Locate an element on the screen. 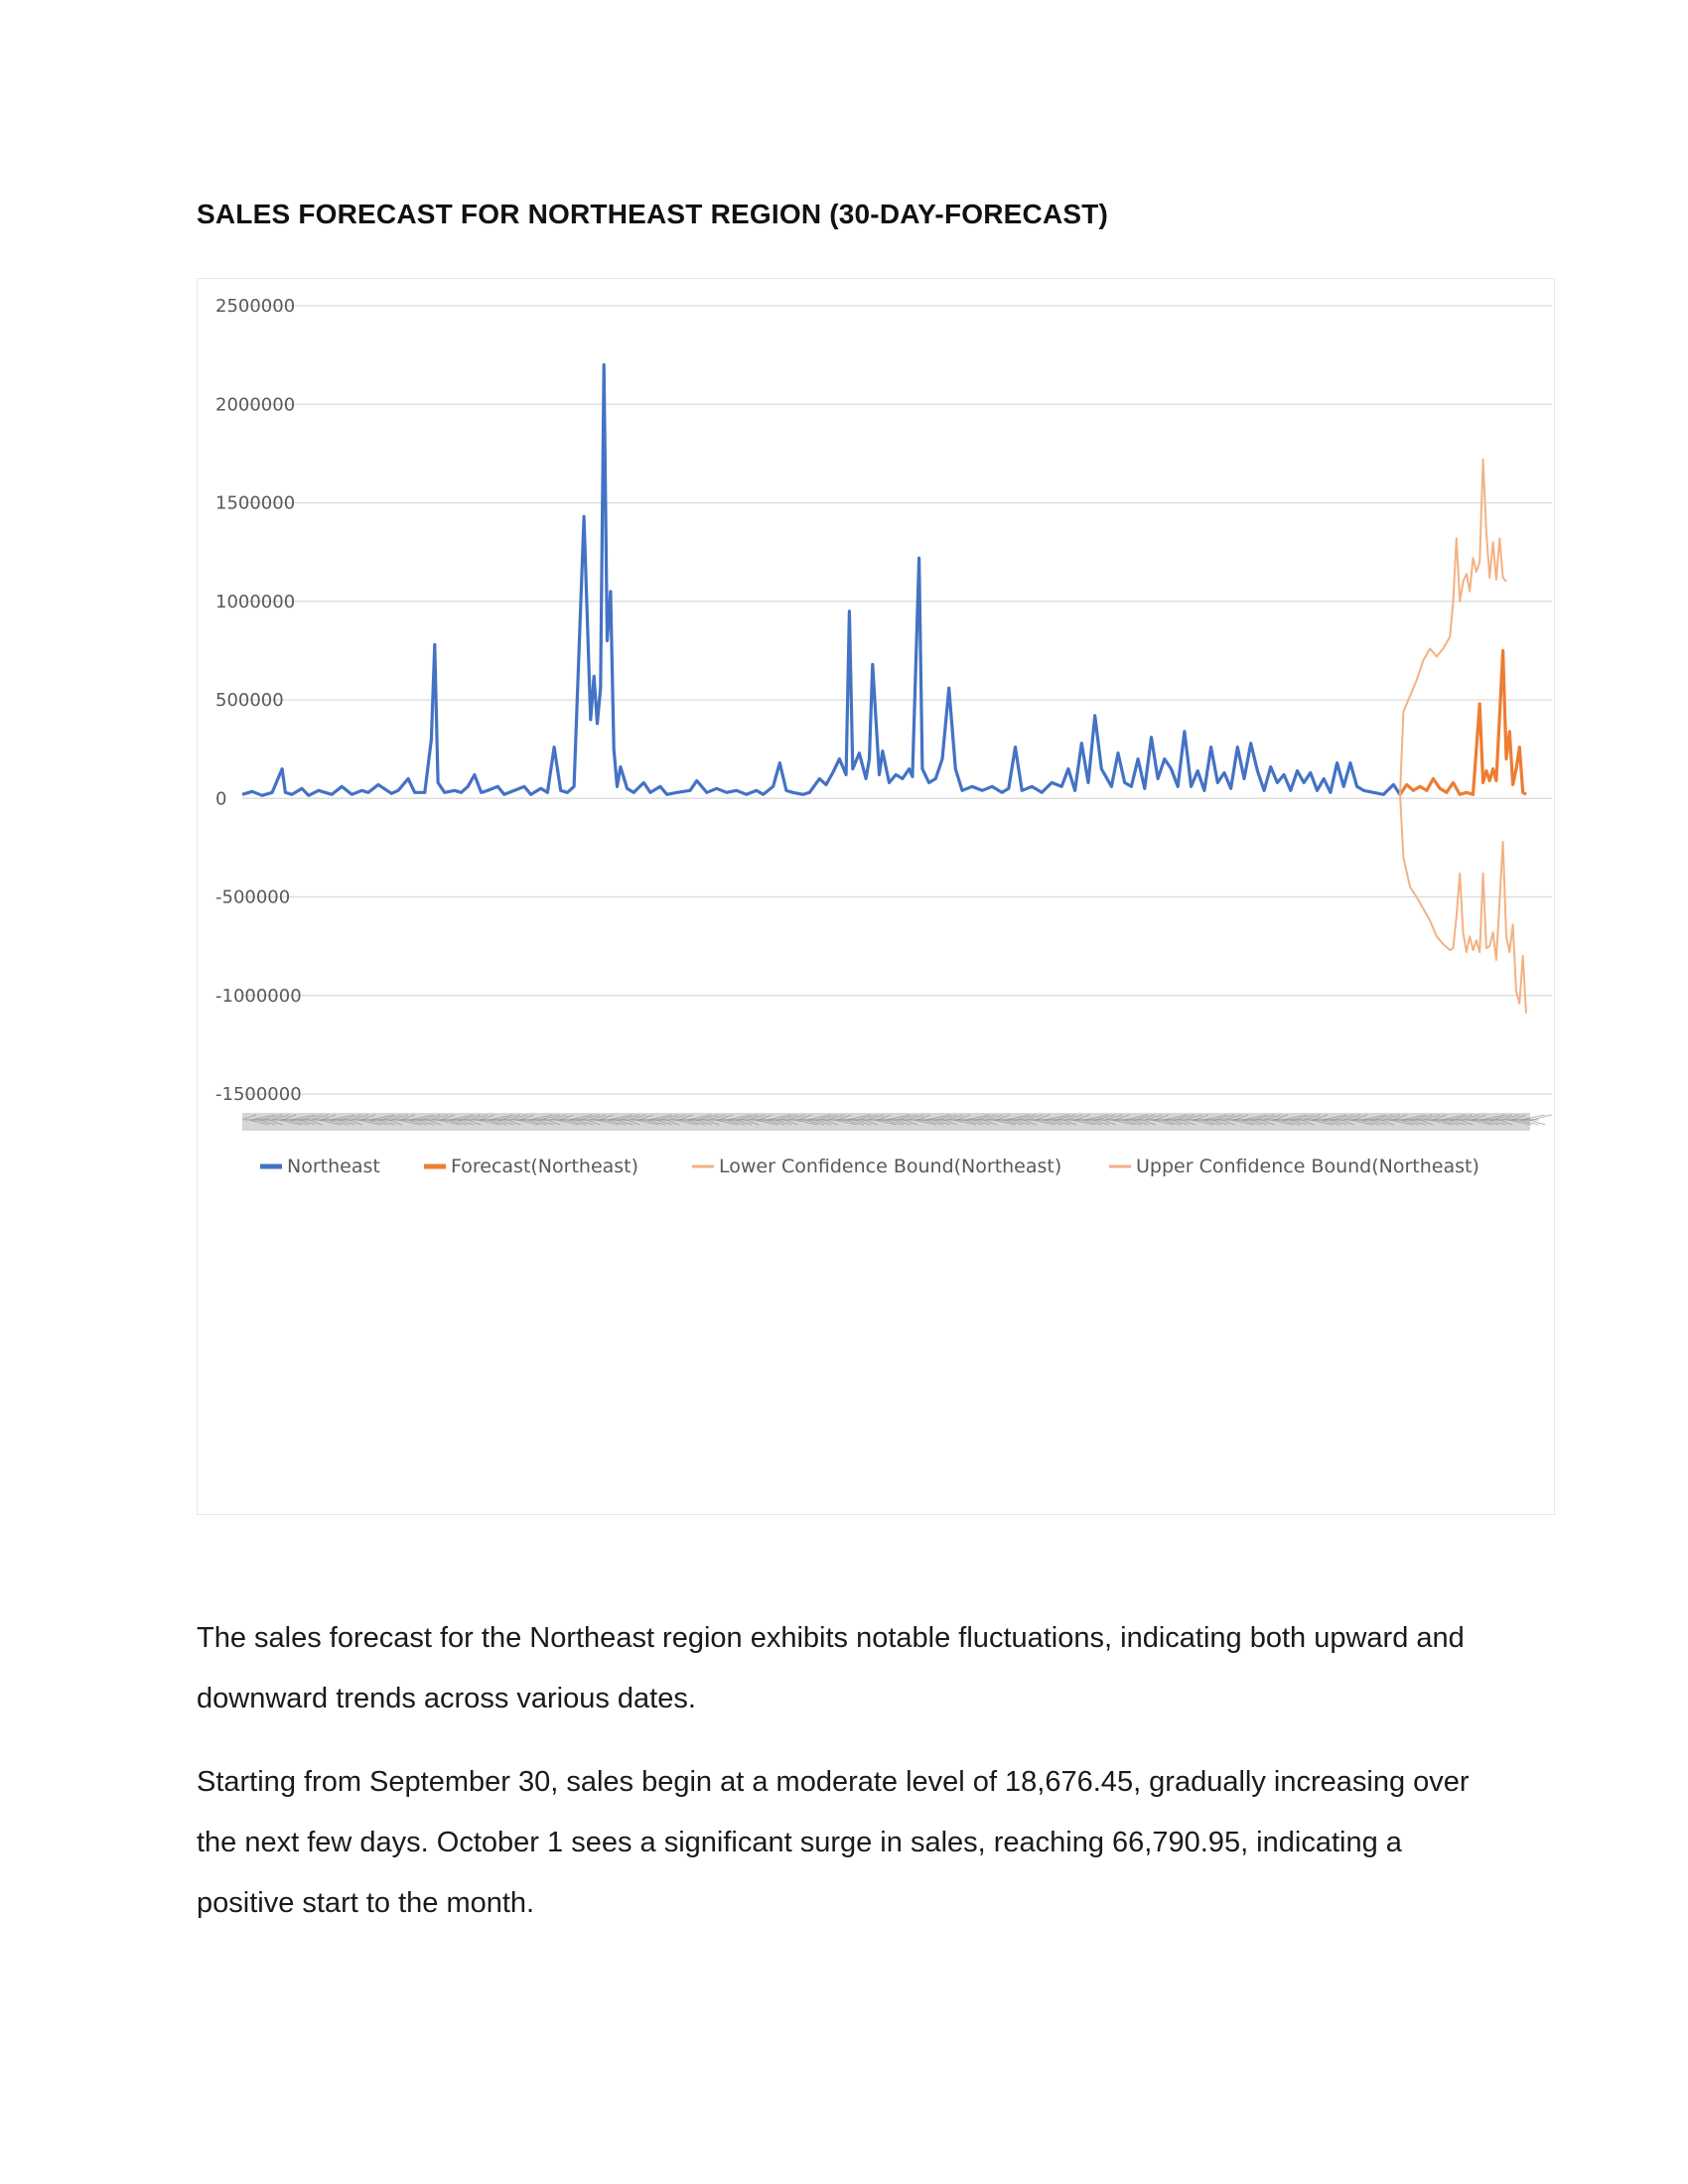 The width and height of the screenshot is (1688, 2184). legend-label: Upper Confidence Bound(Northeast) is located at coordinates (1307, 1166).